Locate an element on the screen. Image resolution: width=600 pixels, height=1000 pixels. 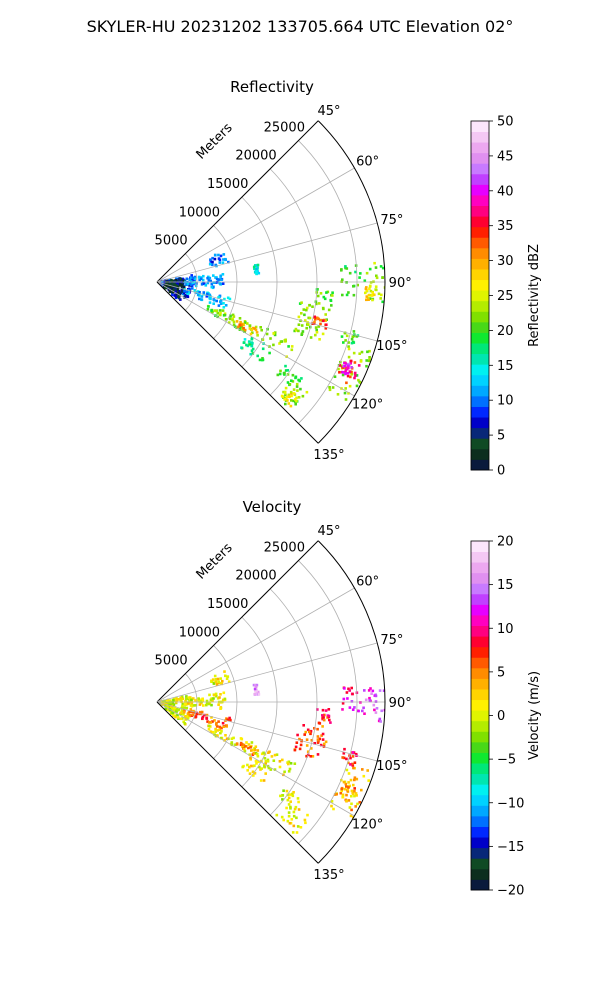
colorbar-label: Velocity (m/s) is located at coordinates (534, 715).